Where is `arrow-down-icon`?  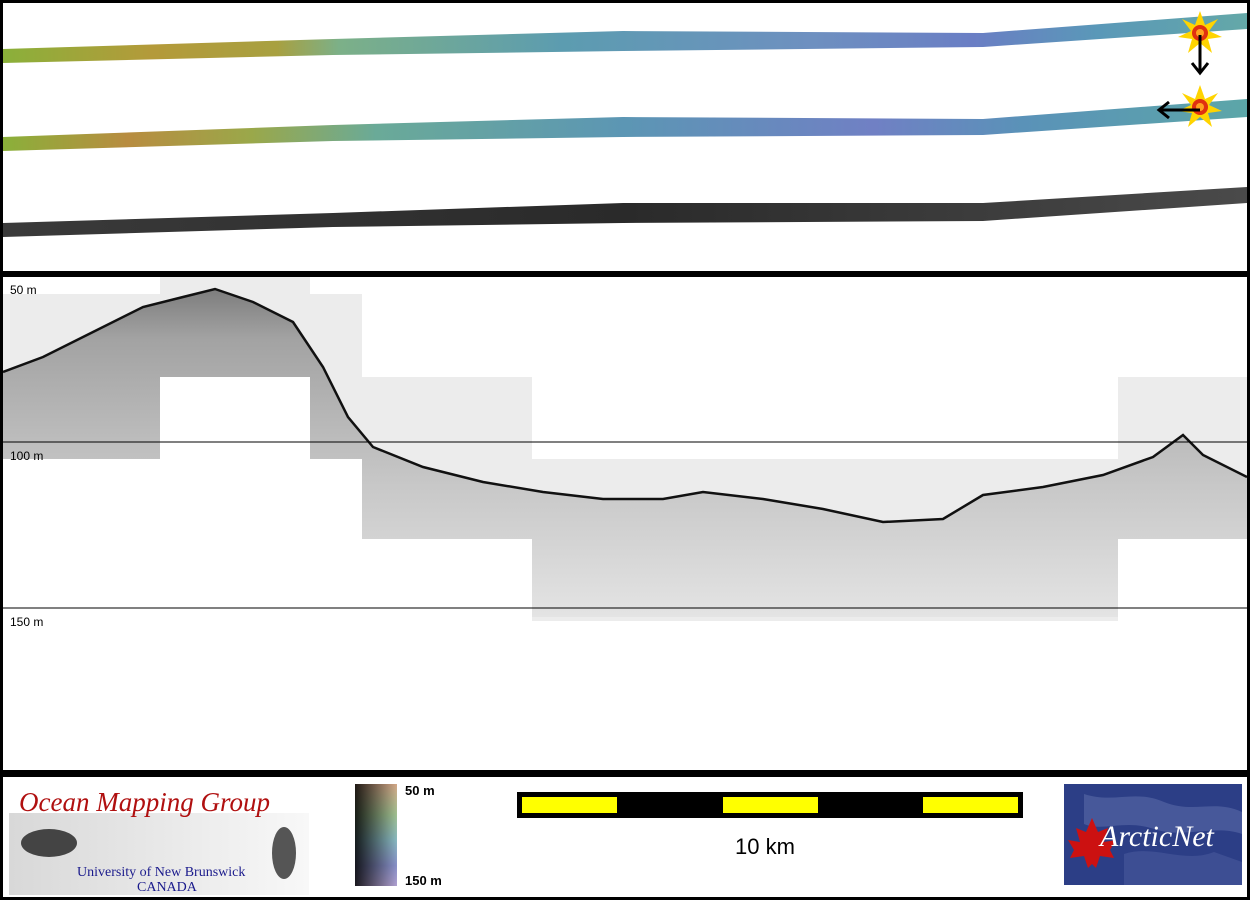
arrow-down-icon is located at coordinates (1200, 55).